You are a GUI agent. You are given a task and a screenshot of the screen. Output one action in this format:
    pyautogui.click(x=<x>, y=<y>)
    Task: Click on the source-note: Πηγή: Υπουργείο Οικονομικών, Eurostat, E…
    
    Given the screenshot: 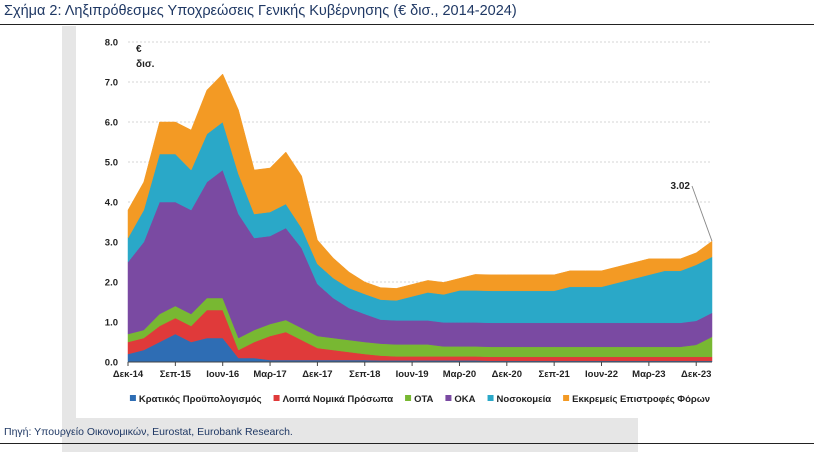 What is the action you would take?
    pyautogui.click(x=148, y=432)
    